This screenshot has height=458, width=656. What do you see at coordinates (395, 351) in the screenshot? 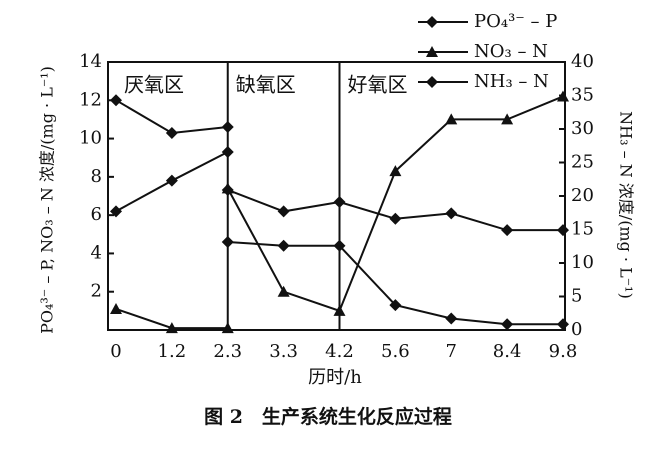
I see `x-tick-label: 5.6` at bounding box center [395, 351].